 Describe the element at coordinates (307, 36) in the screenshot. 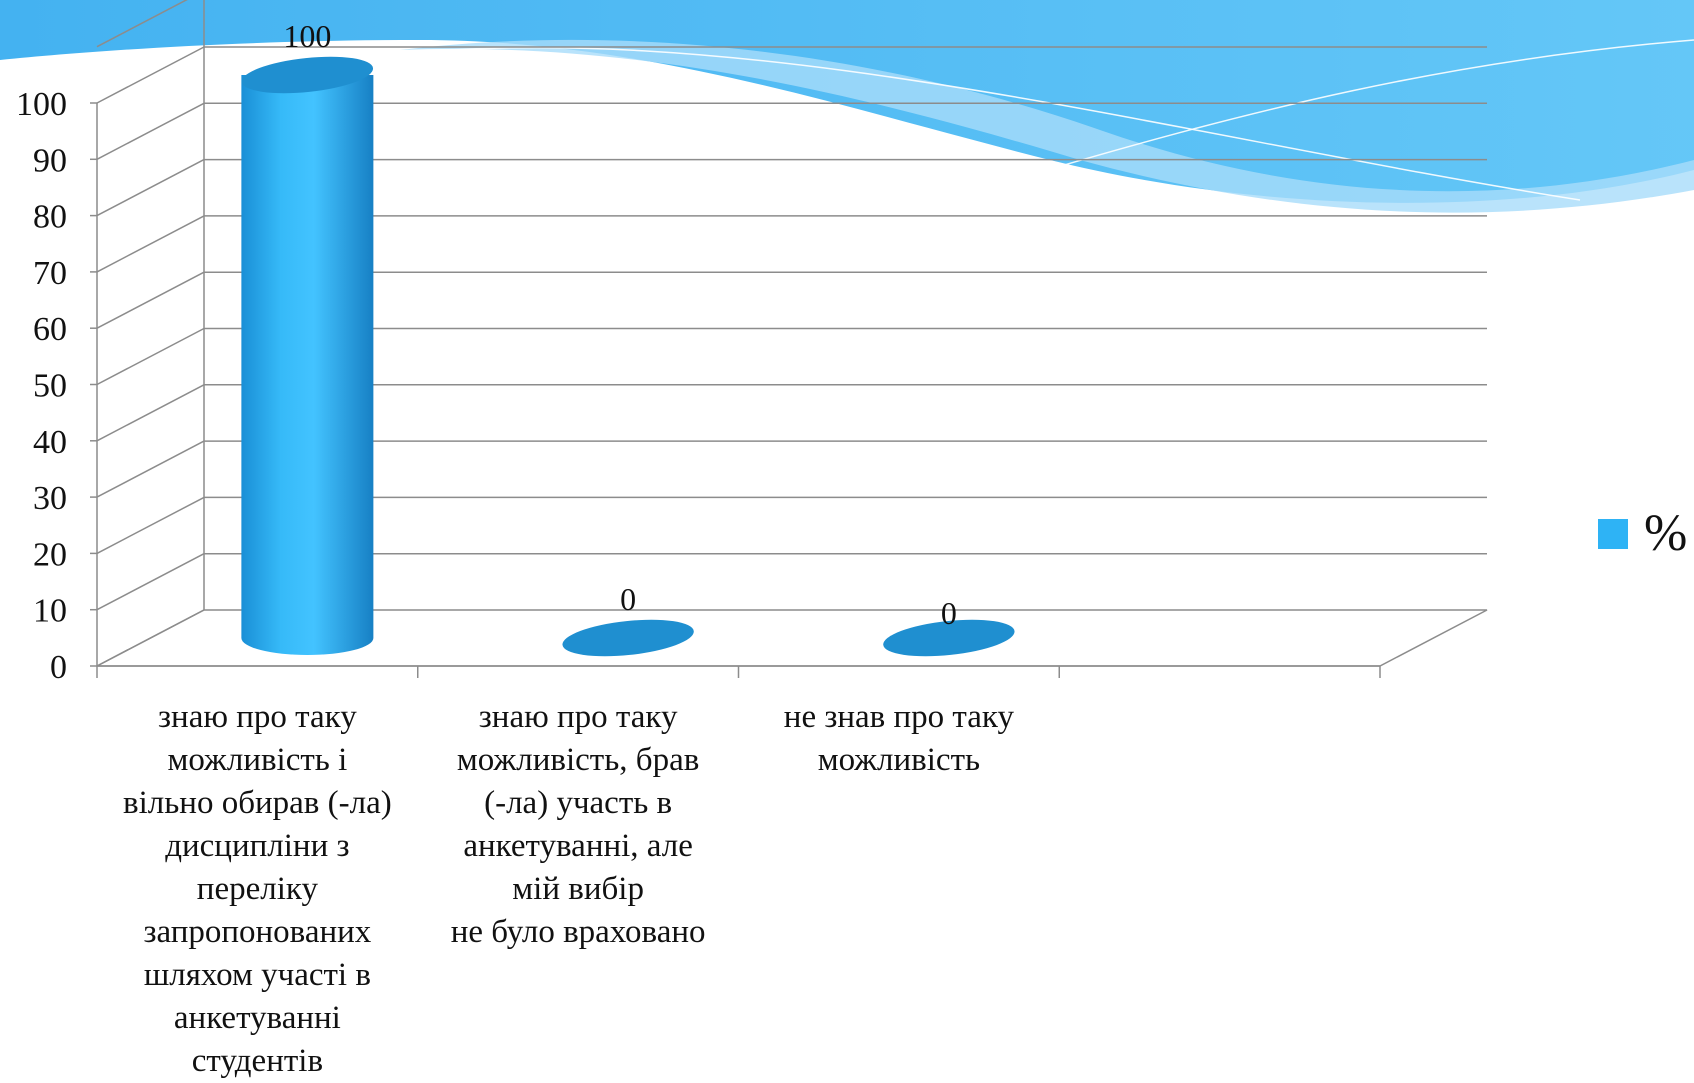

I see `data-label: 100` at that location.